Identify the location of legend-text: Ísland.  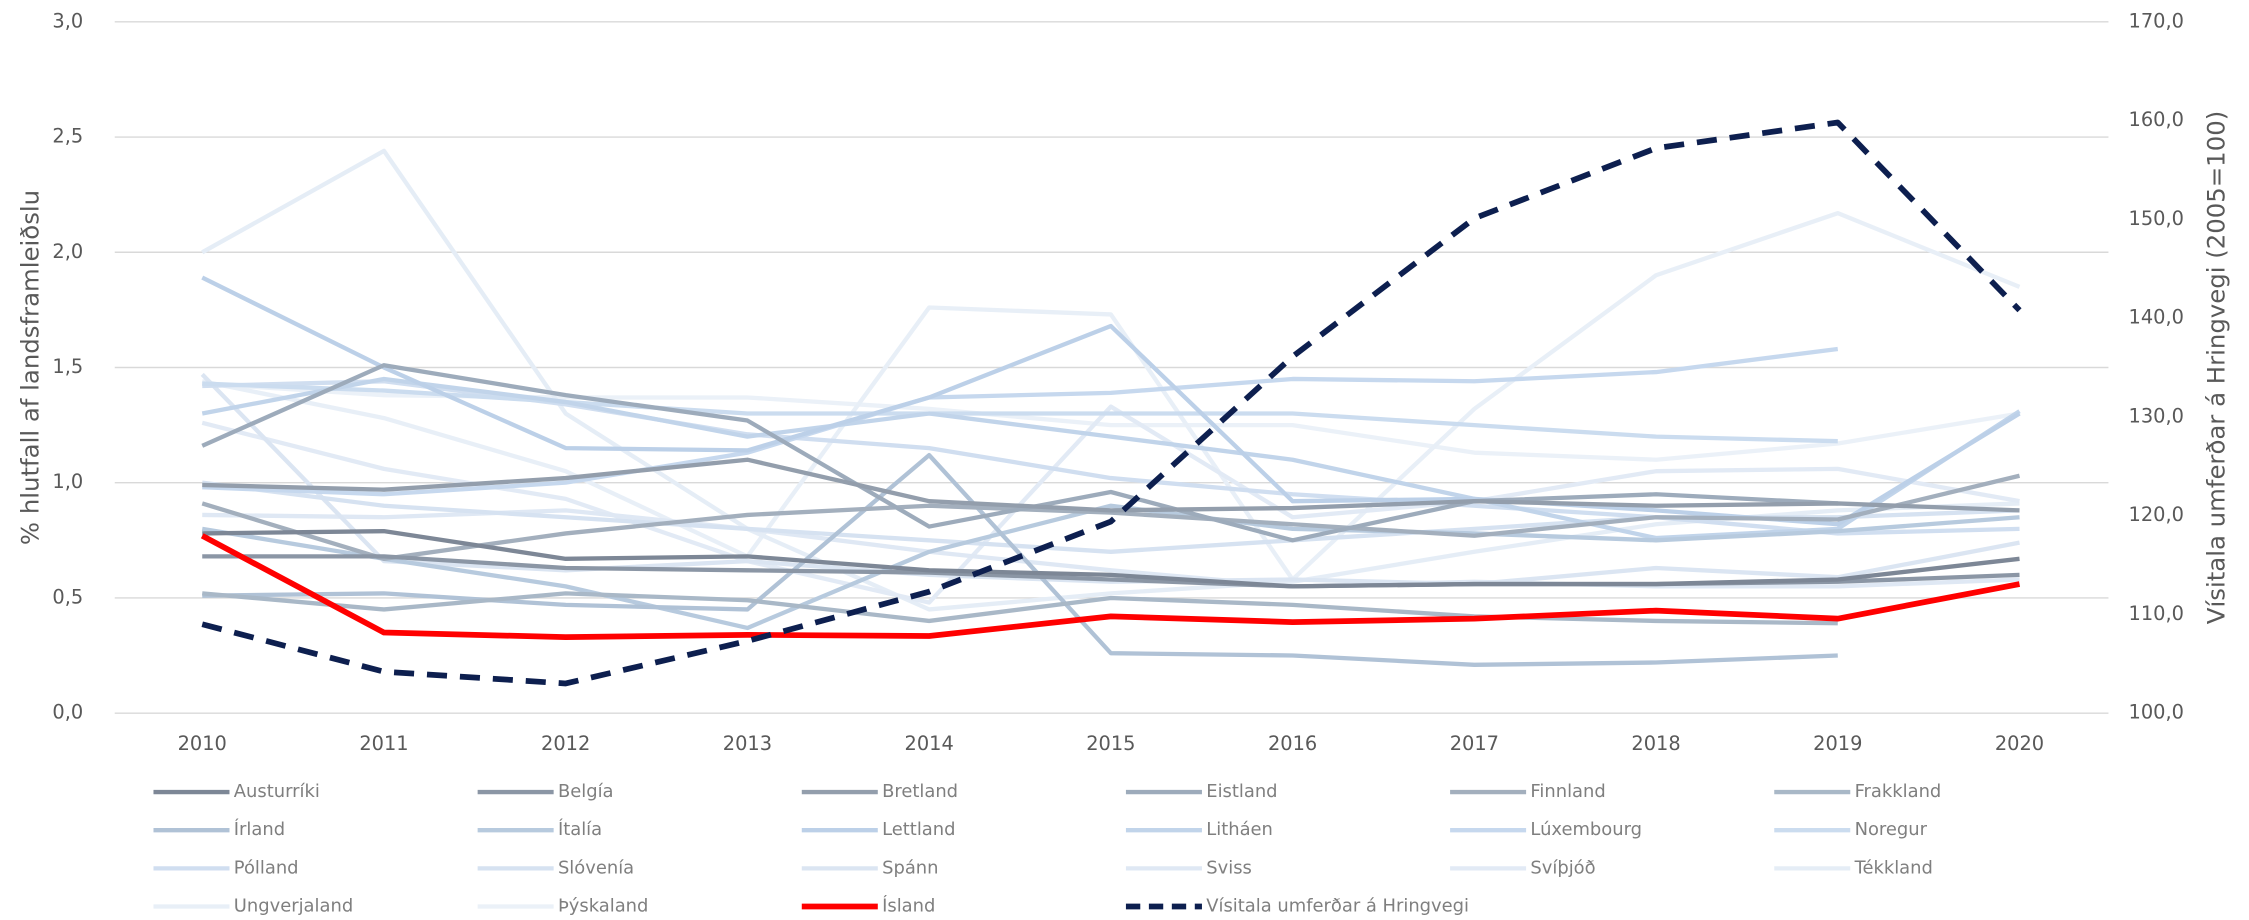
(908, 906).